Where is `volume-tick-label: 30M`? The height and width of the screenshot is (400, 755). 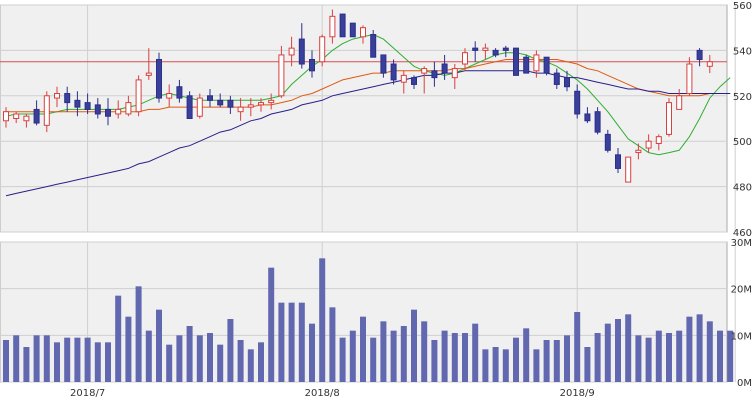 volume-tick-label: 30M is located at coordinates (741, 243).